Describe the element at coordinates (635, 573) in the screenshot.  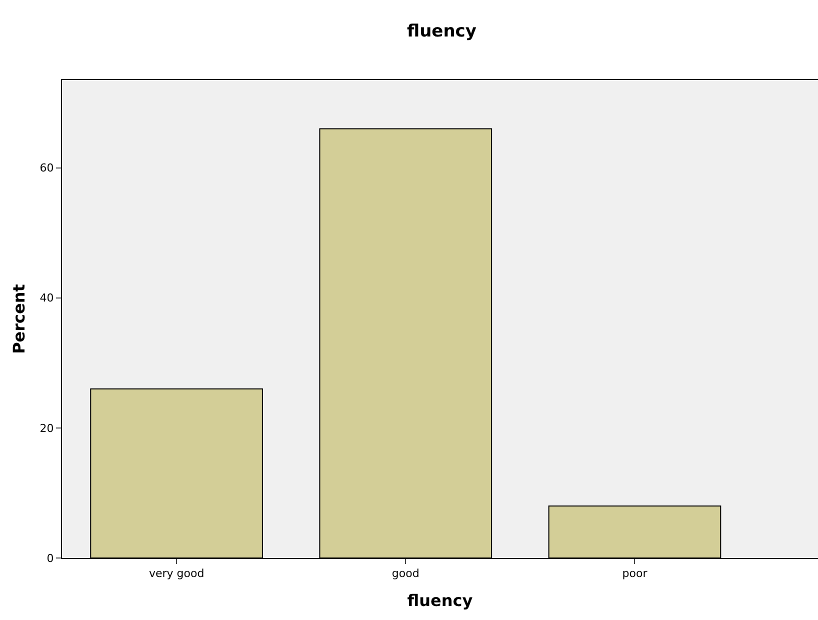
I see `x-tick-label: poor` at that location.